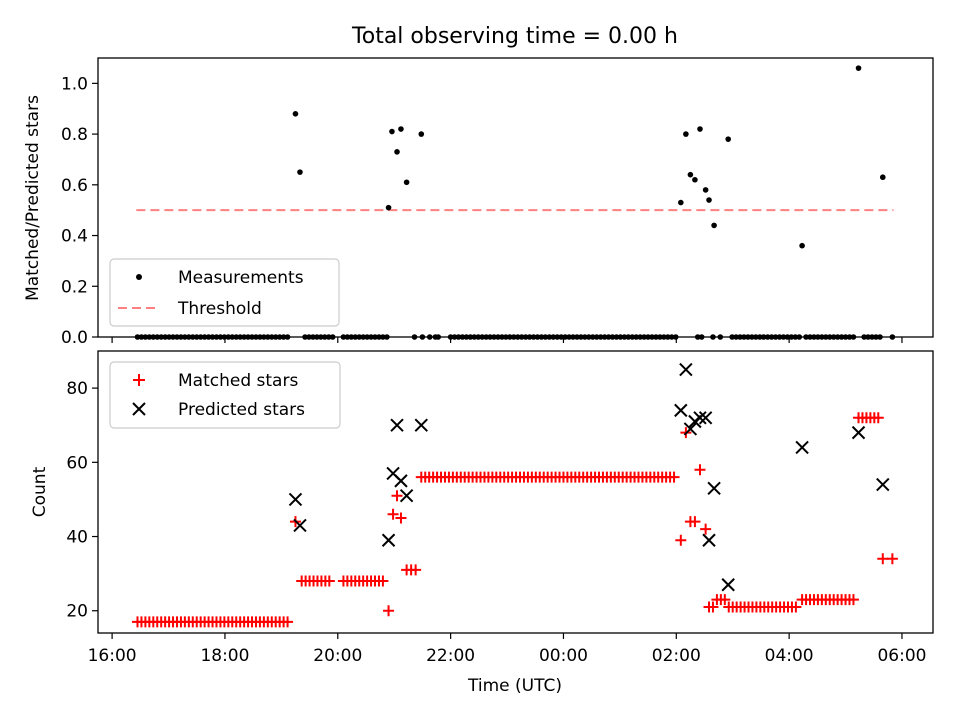 The width and height of the screenshot is (960, 720). Describe the element at coordinates (79, 211) in the screenshot. I see `top-y-axis: 0.0 0.2 0.4 0.6 0.8 1.0` at that location.